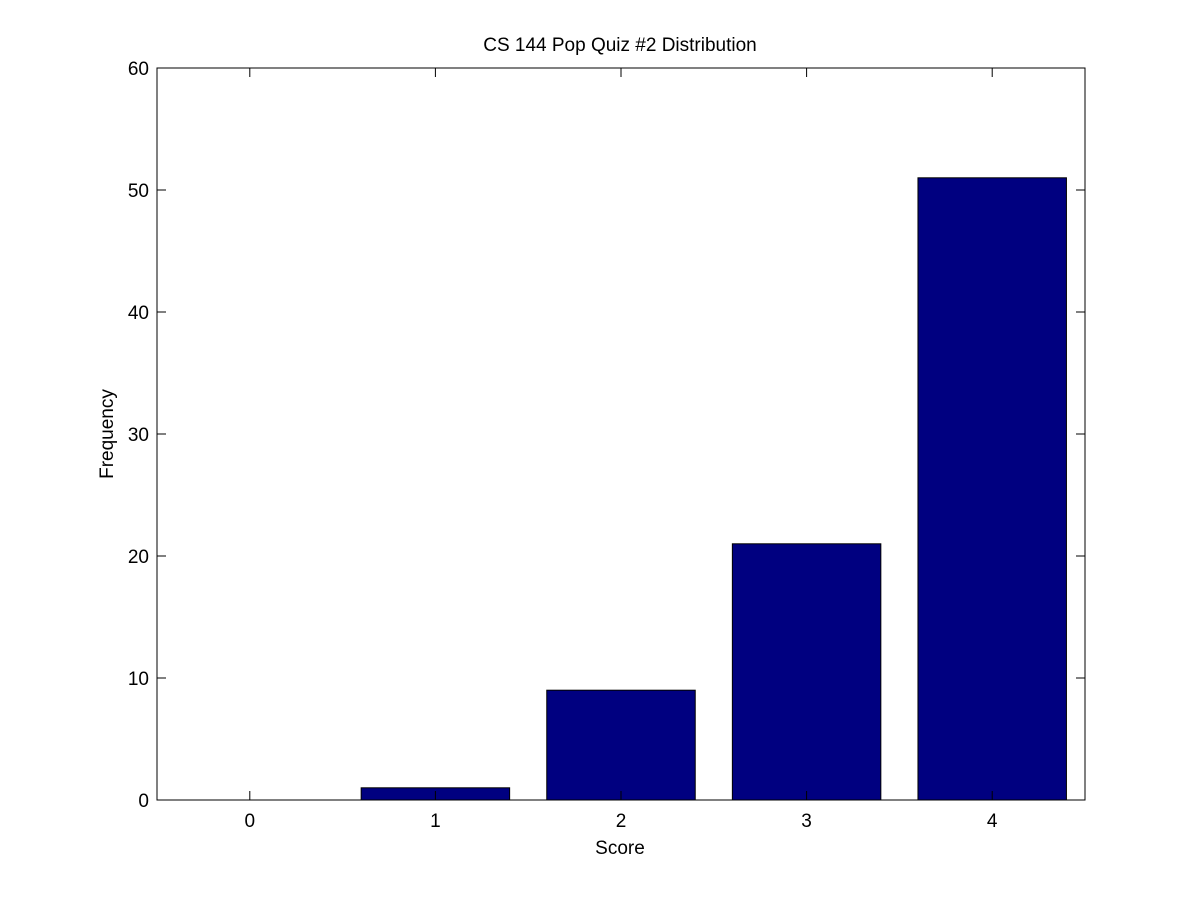 Image resolution: width=1200 pixels, height=900 pixels. Describe the element at coordinates (806, 821) in the screenshot. I see `x-tick-label: 3` at that location.